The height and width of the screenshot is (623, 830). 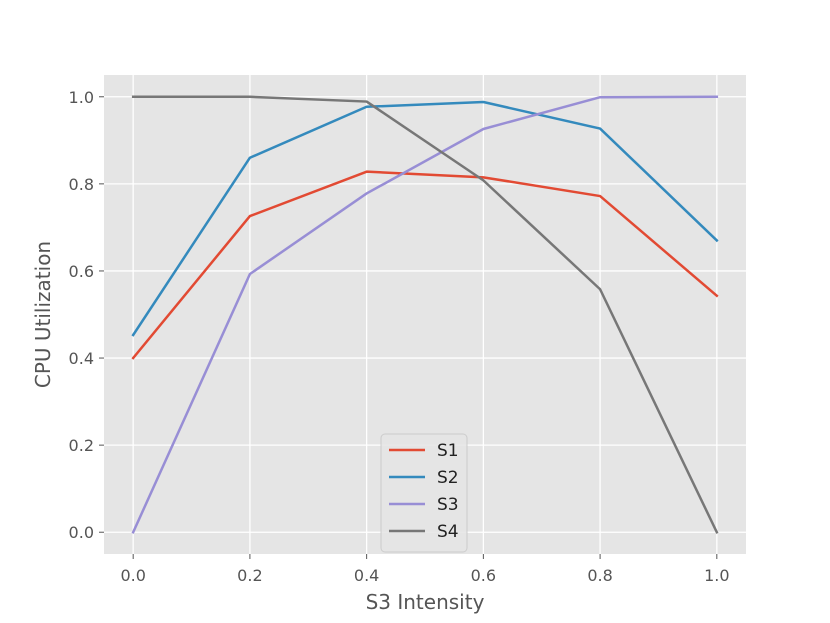 What do you see at coordinates (81, 97) in the screenshot?
I see `y-tick-label: 1.0` at bounding box center [81, 97].